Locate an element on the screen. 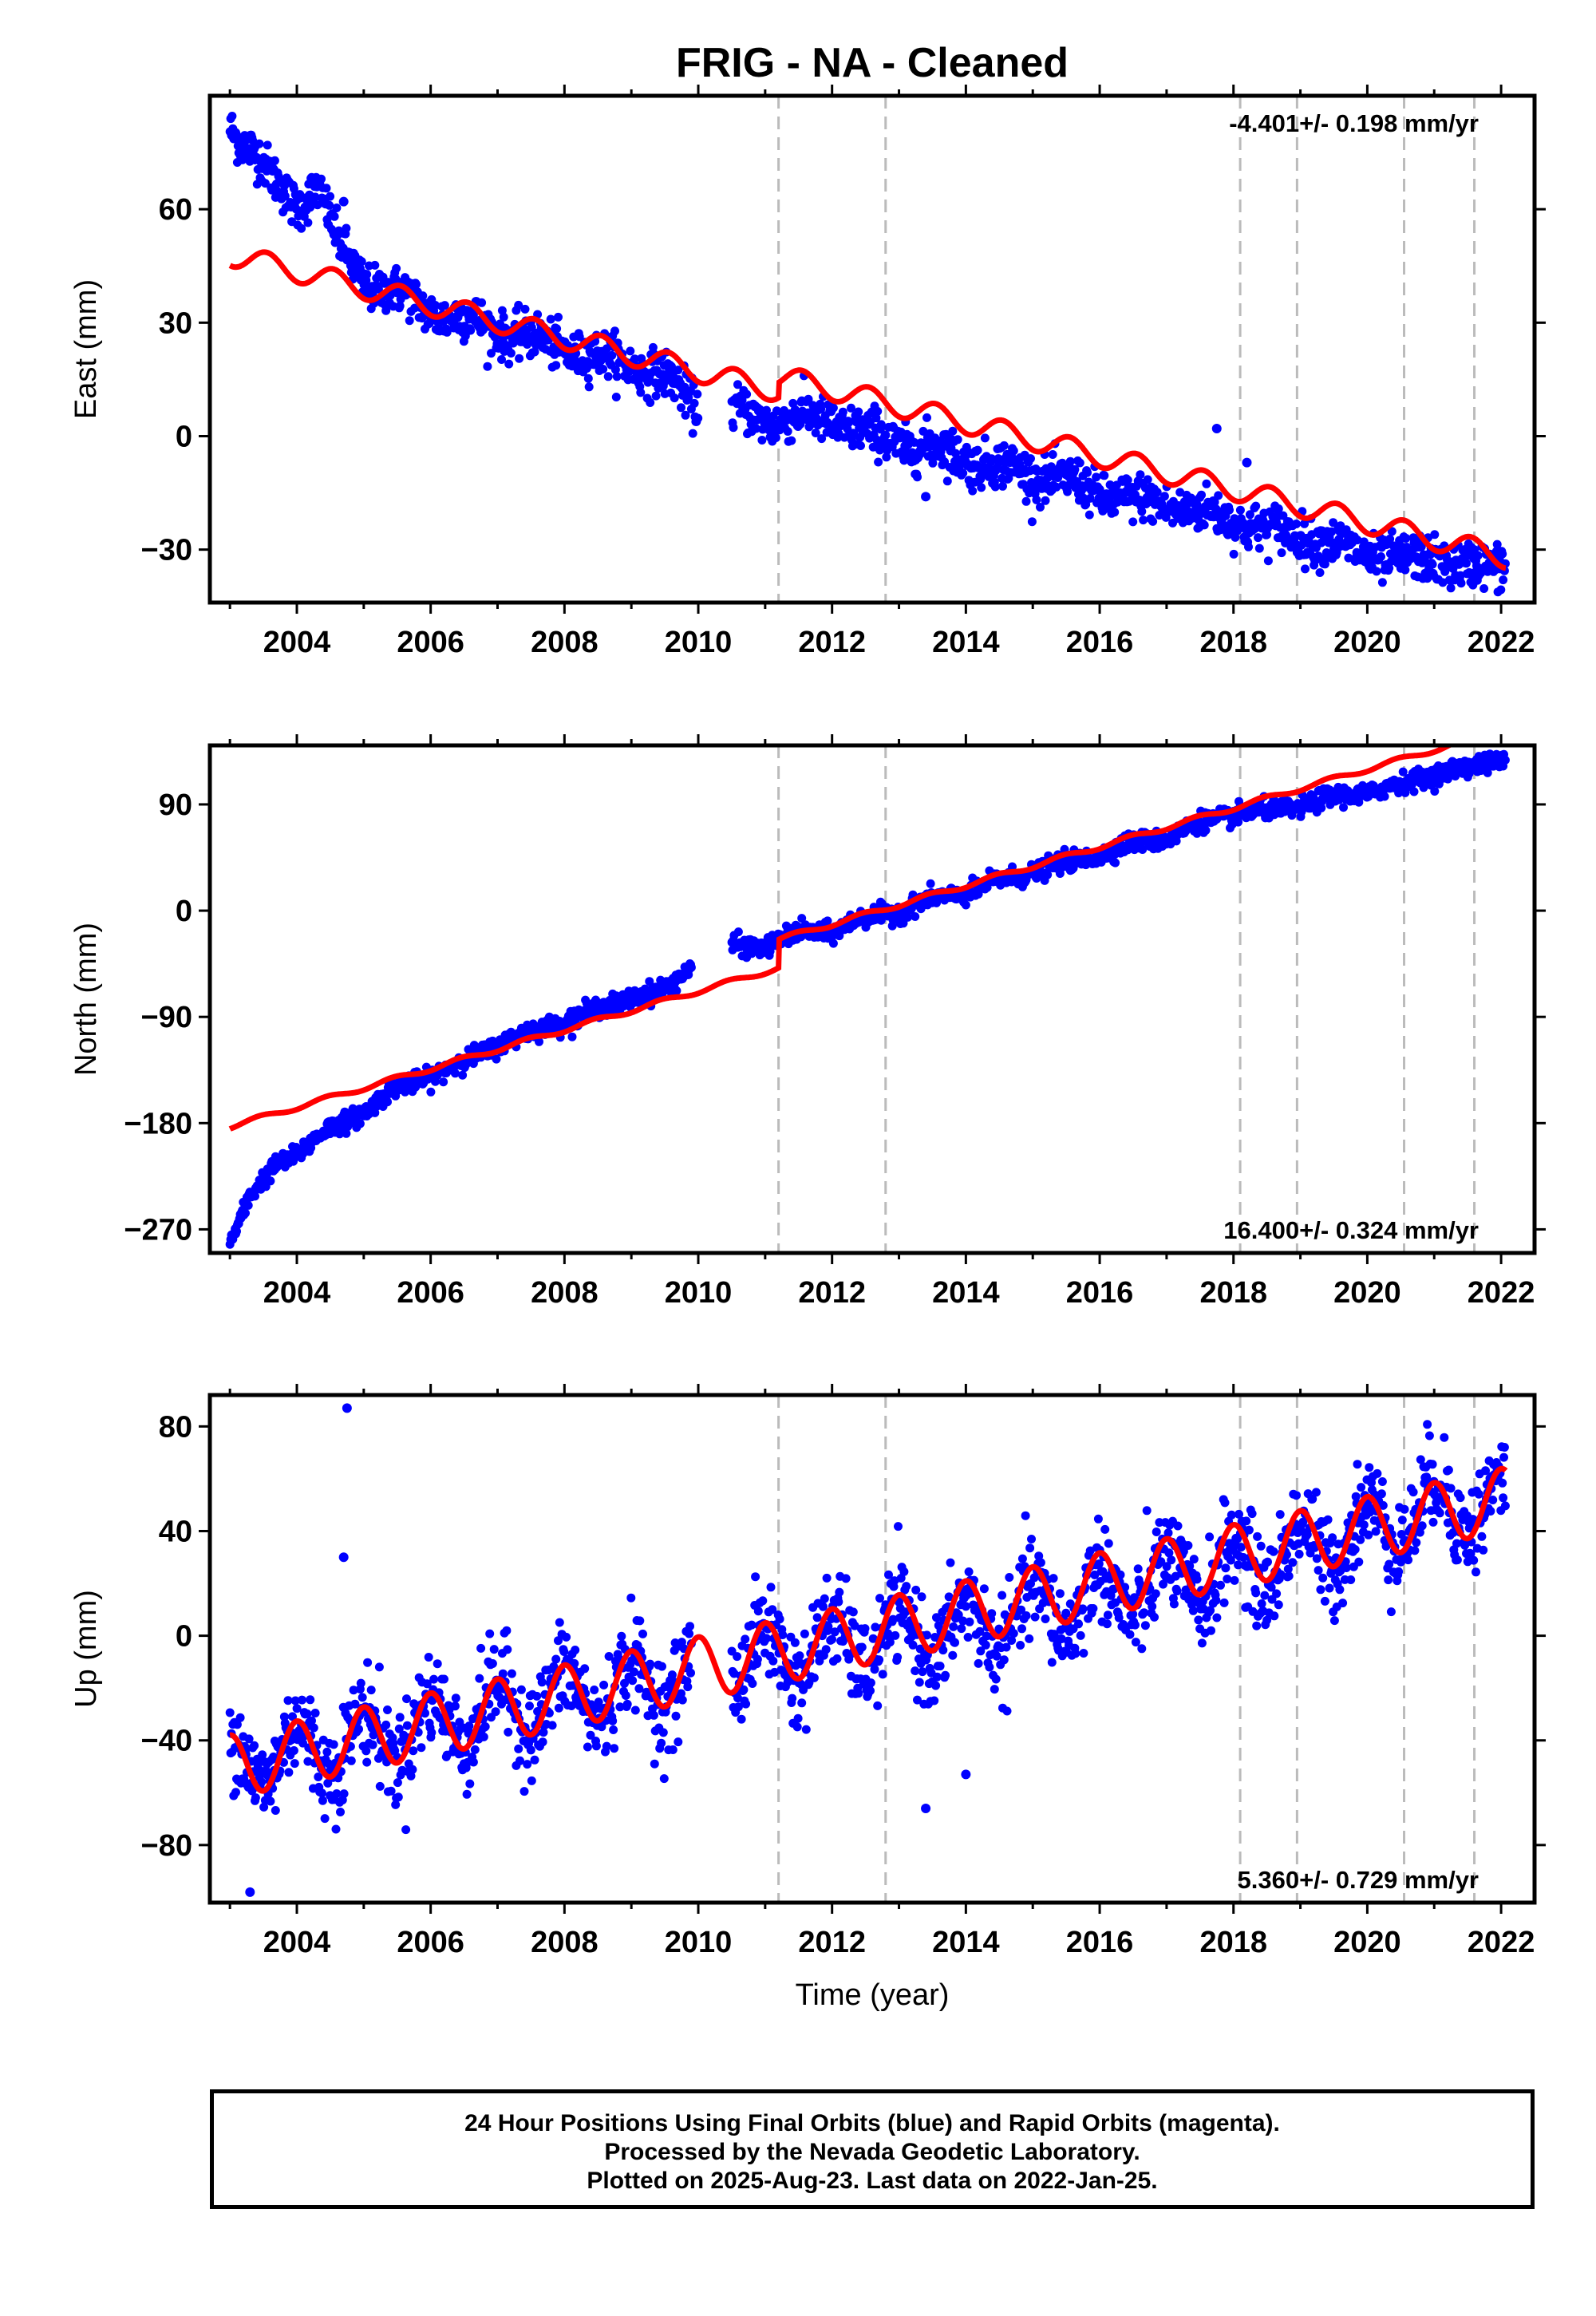 Image resolution: width=1596 pixels, height=2316 pixels. x-tick-label: 2022 is located at coordinates (1501, 642).